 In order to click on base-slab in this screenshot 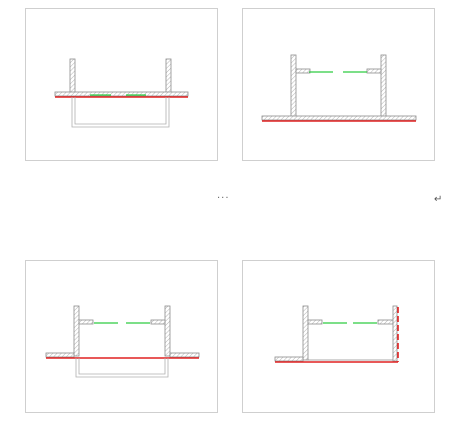, I will do `click(339, 118)`.